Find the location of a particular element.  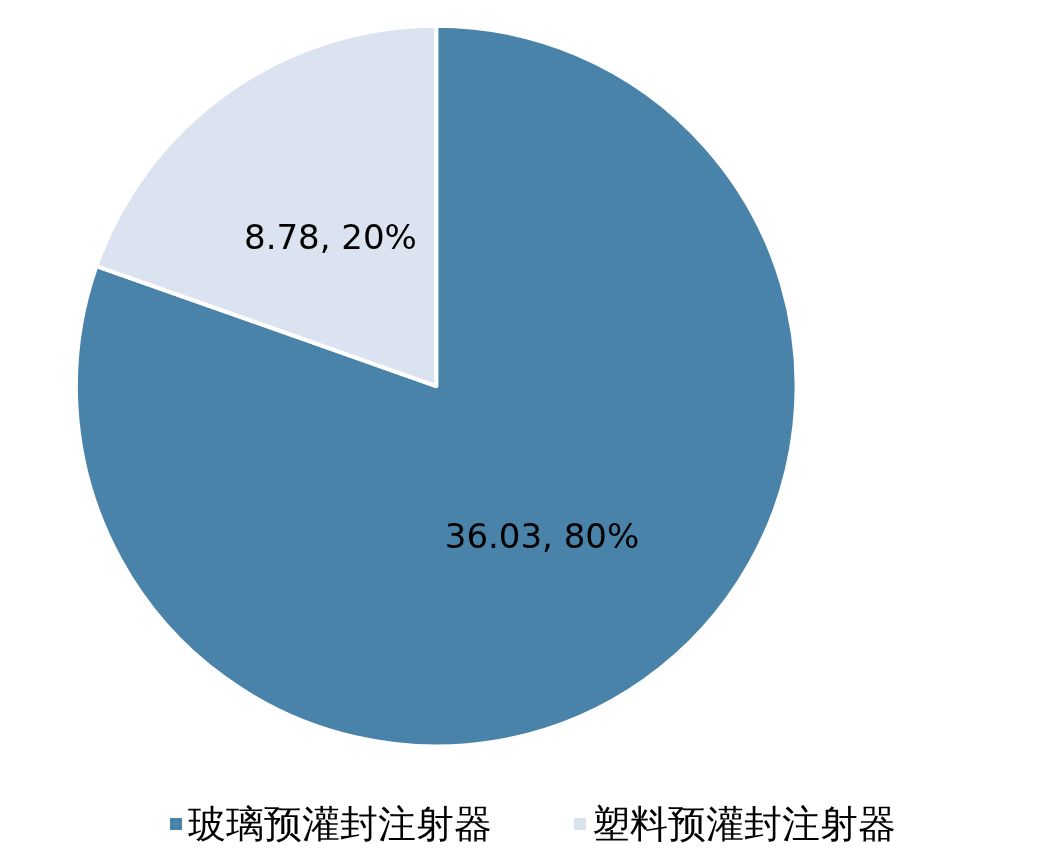

data-label: 8.78, 20% is located at coordinates (330, 236).